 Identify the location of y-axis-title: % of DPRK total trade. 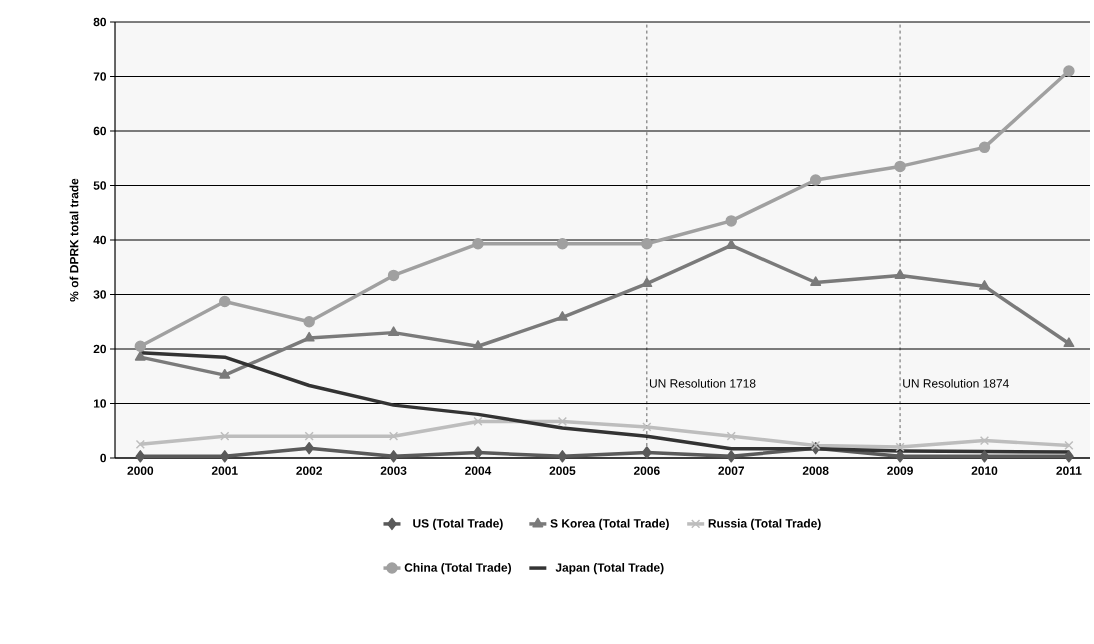
(74, 240).